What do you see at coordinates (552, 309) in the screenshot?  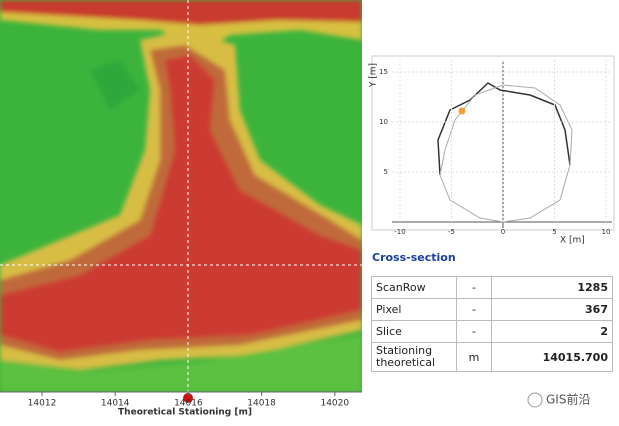 I see `table-cell: 367` at bounding box center [552, 309].